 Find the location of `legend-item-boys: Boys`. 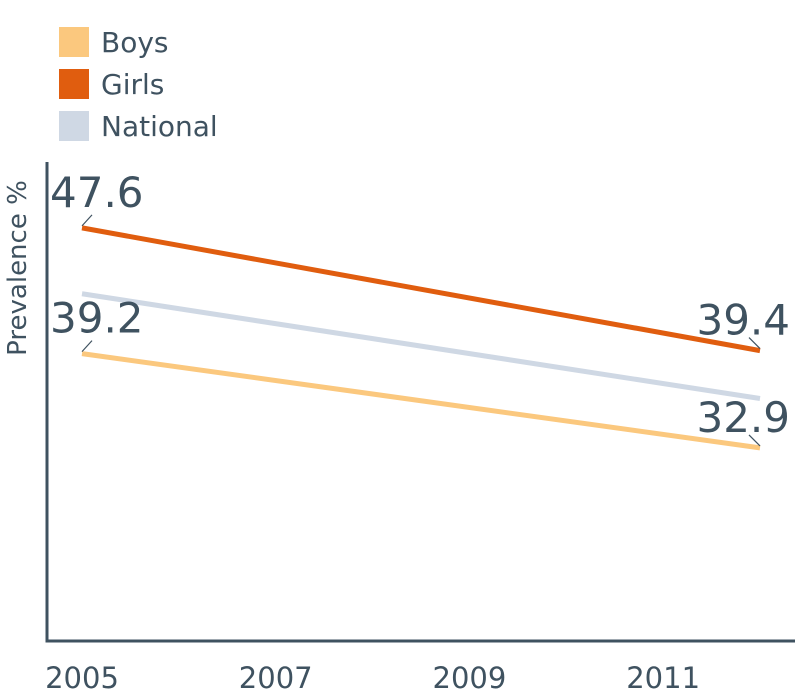

legend-item-boys: Boys is located at coordinates (114, 42).